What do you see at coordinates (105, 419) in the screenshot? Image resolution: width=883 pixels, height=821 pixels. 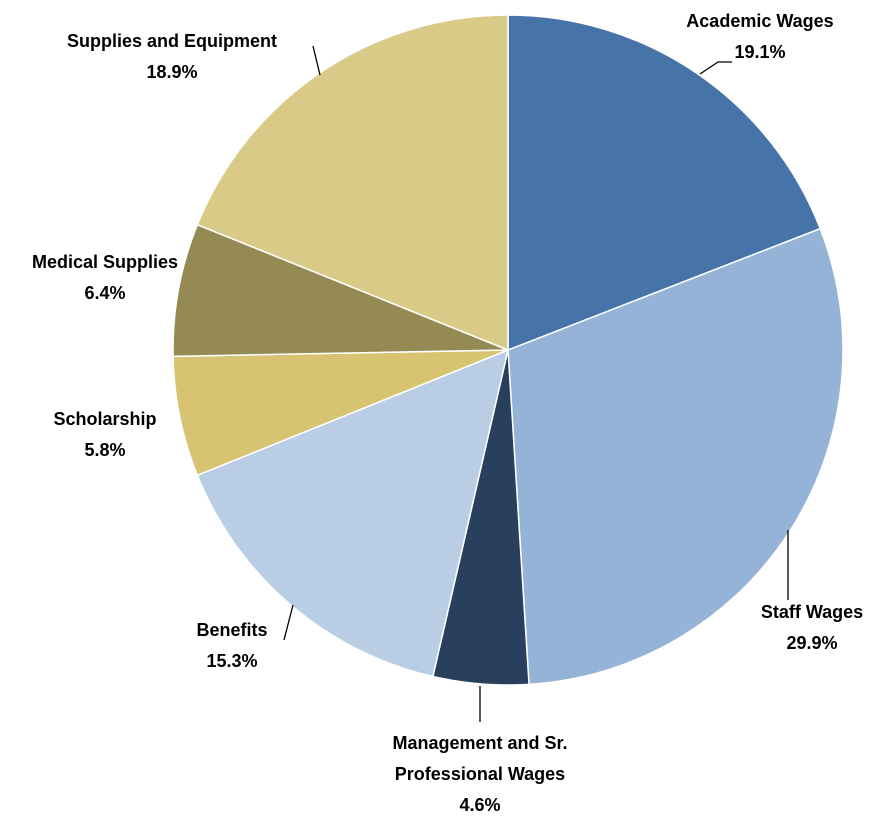 I see `category-label: Scholarship` at bounding box center [105, 419].